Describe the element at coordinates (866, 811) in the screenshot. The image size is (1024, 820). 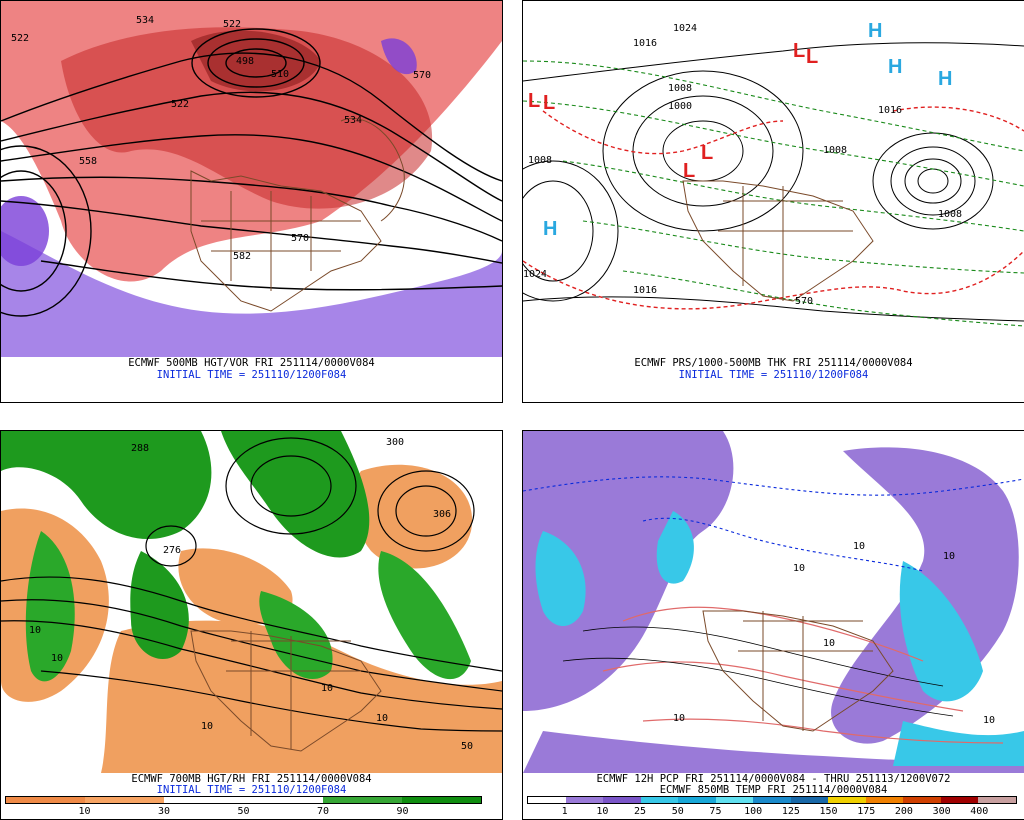
I see `colorbar-tick-label: 175` at that location.